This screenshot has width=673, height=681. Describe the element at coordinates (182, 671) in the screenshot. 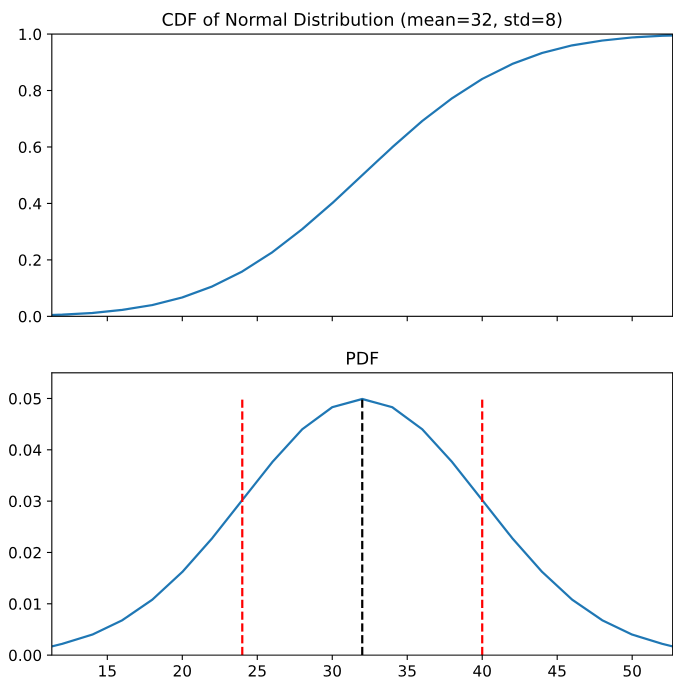

I see `x-tick-label: 20` at that location.